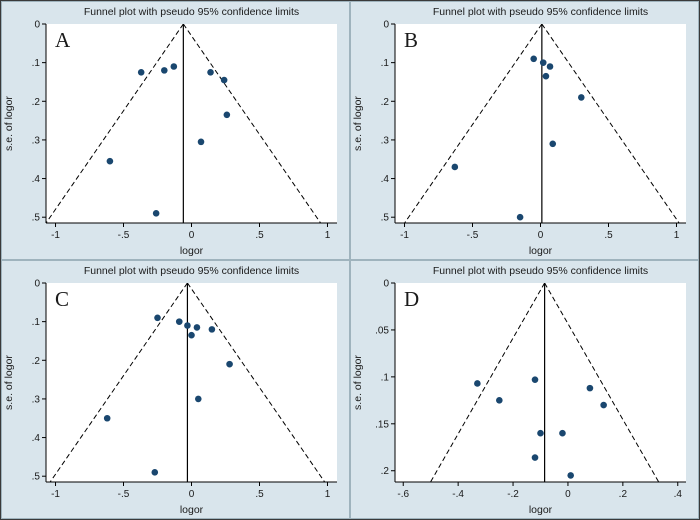  Describe the element at coordinates (513, 494) in the screenshot. I see `x-tick-label: -.2` at that location.